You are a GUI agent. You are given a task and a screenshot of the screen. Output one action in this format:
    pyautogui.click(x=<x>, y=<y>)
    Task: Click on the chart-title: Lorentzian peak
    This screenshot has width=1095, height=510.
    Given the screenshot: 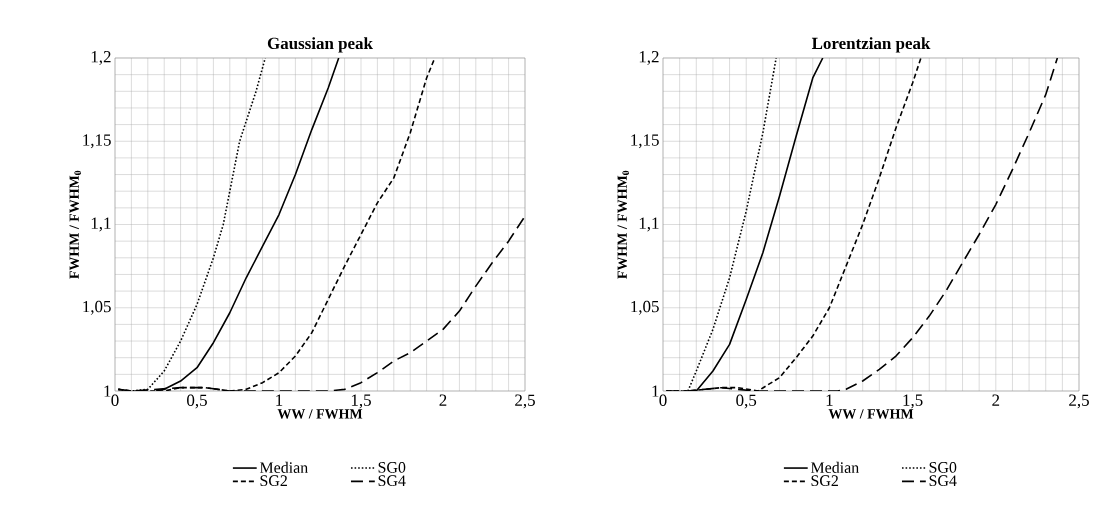 What is the action you would take?
    pyautogui.click(x=871, y=45)
    